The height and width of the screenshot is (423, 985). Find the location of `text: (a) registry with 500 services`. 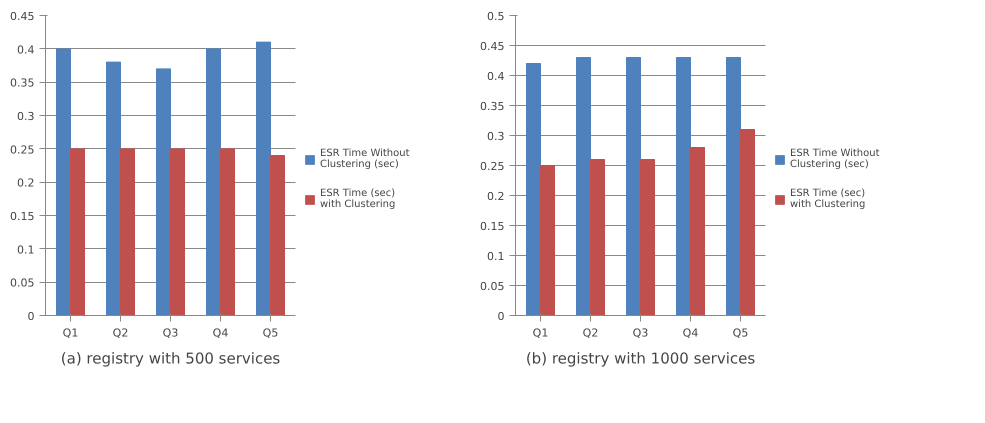

text: (a) registry with 500 services is located at coordinates (170, 359).